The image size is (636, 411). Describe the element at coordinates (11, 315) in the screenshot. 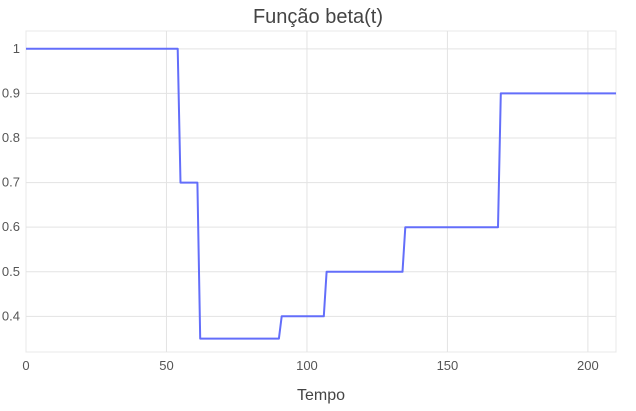

I see `y-tick-label: 0.4` at that location.